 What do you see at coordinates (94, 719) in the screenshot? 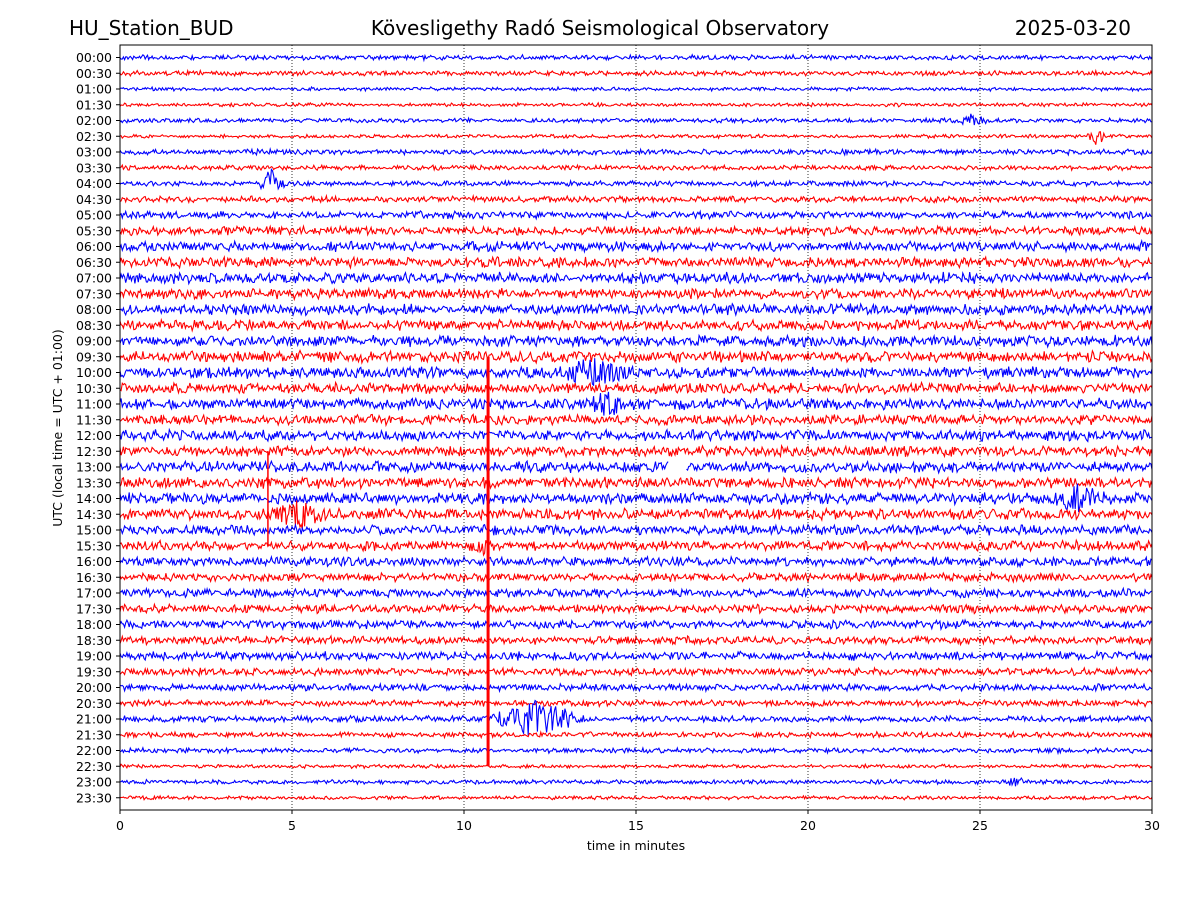
I see `y-tick-label: 21:00` at bounding box center [94, 719].